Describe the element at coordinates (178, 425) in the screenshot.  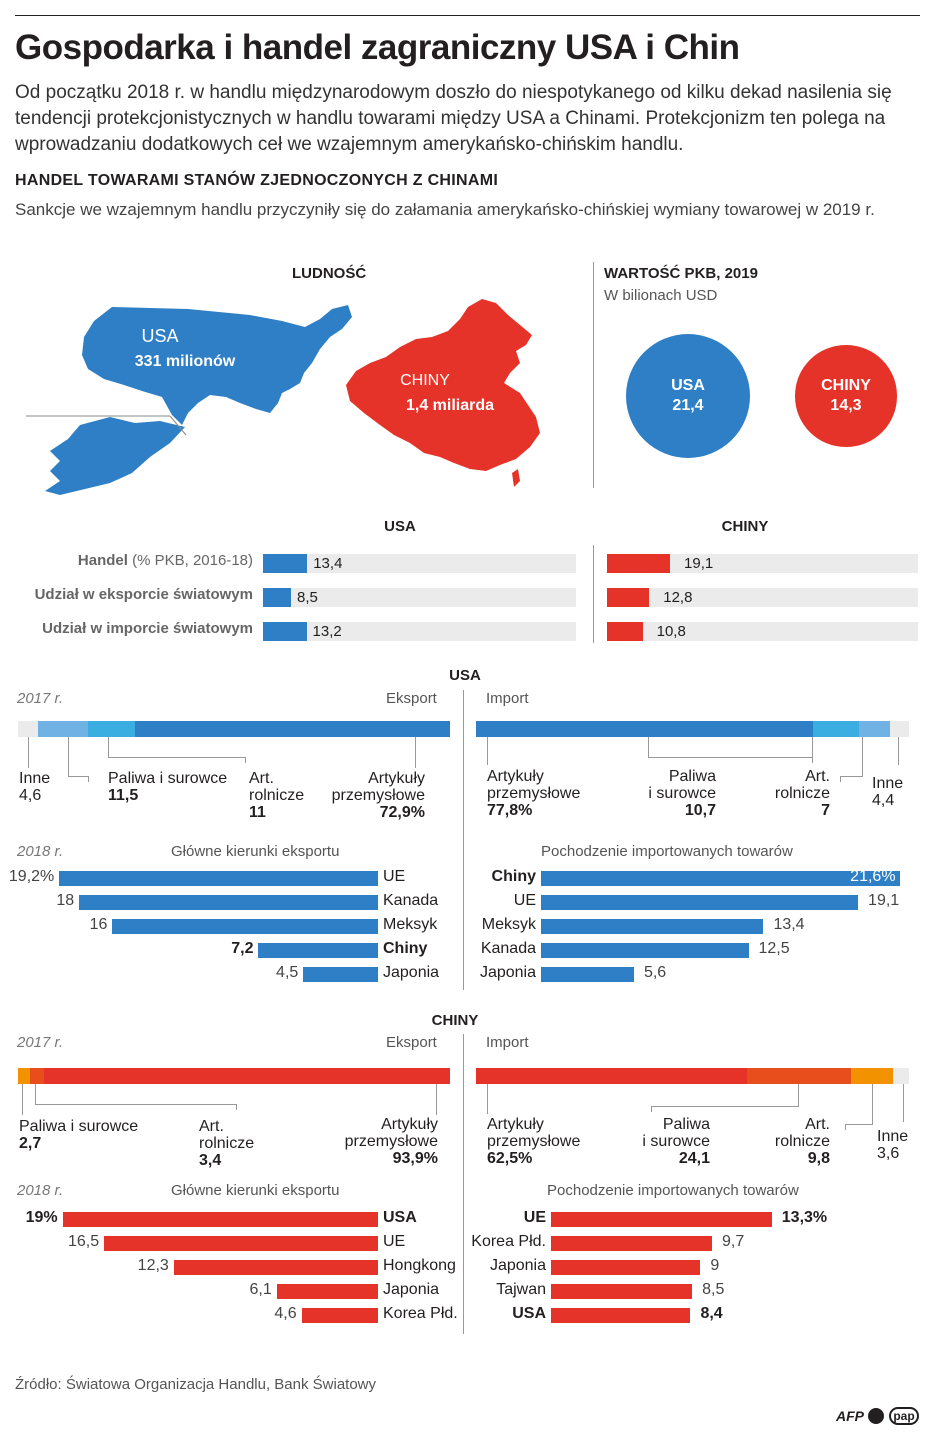
I see `alaska-separator-diag` at that location.